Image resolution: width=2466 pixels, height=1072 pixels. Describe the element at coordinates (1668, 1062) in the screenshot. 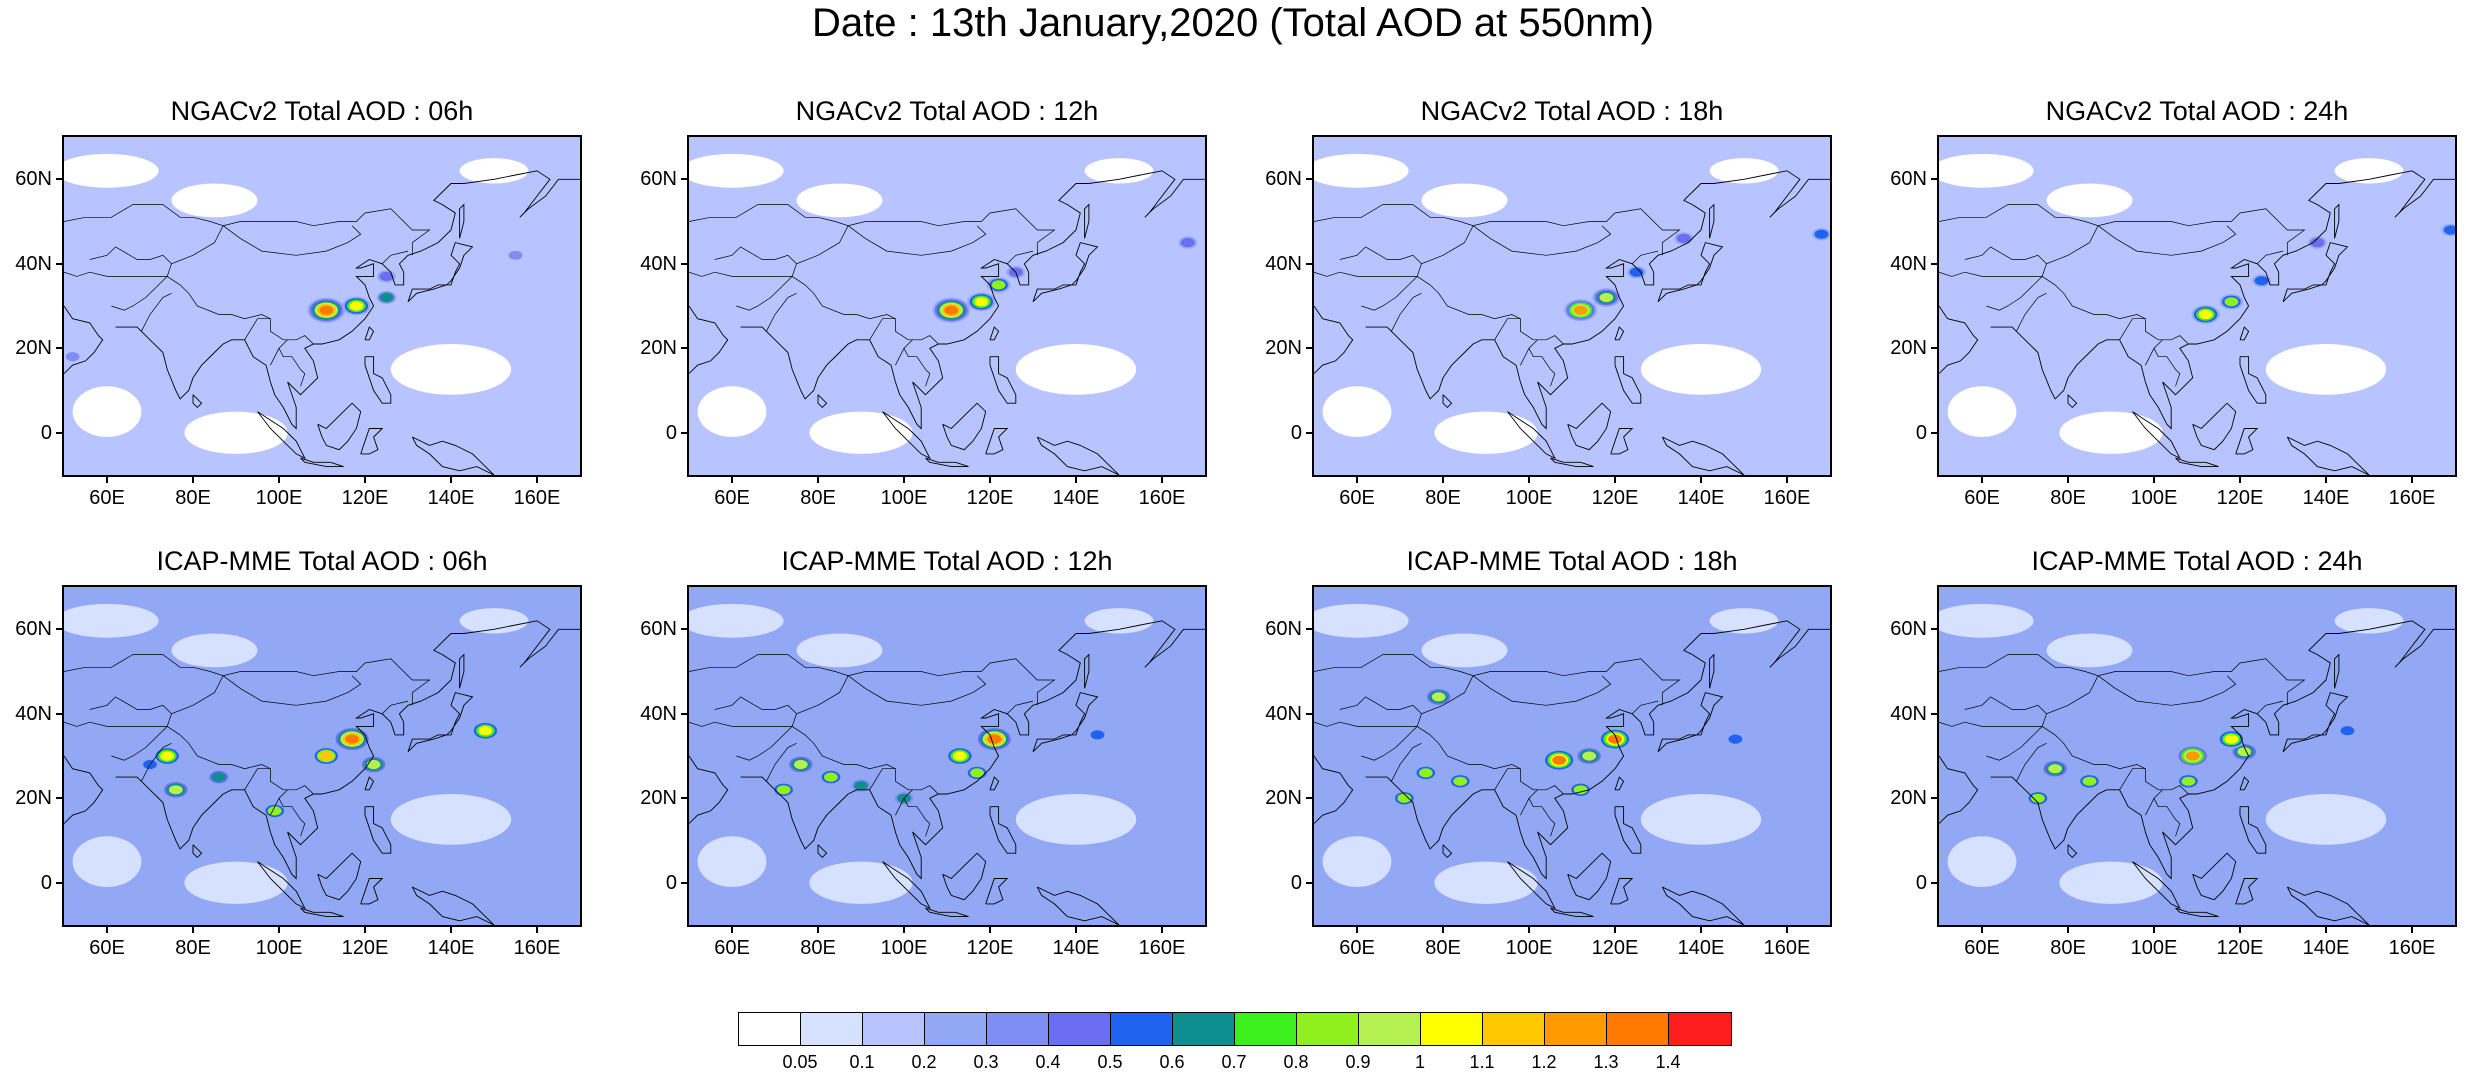

I see `colorbar-label: 1.4` at that location.